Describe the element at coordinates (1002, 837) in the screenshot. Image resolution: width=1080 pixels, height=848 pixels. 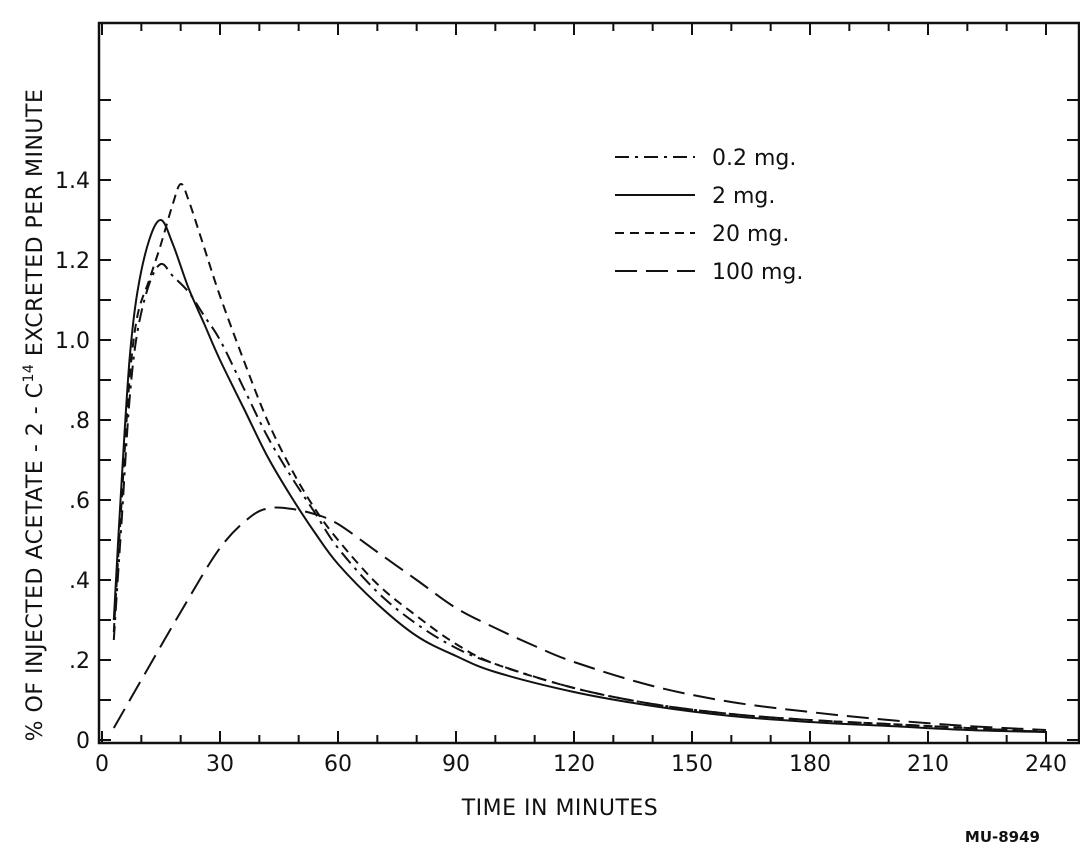
I see `reference-number: MU-8949` at that location.